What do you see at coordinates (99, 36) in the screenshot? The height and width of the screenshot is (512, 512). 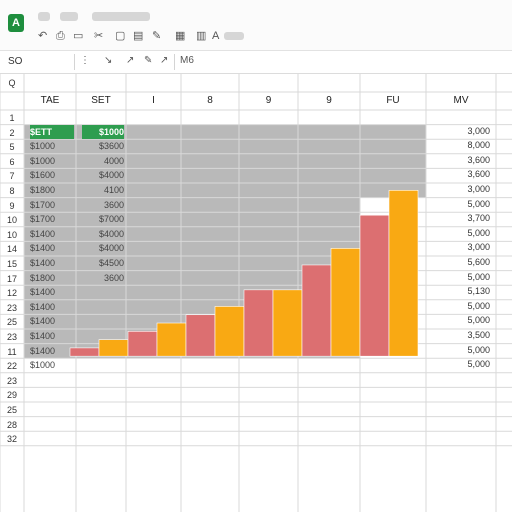 I see `cut-icon: ✂` at bounding box center [99, 36].